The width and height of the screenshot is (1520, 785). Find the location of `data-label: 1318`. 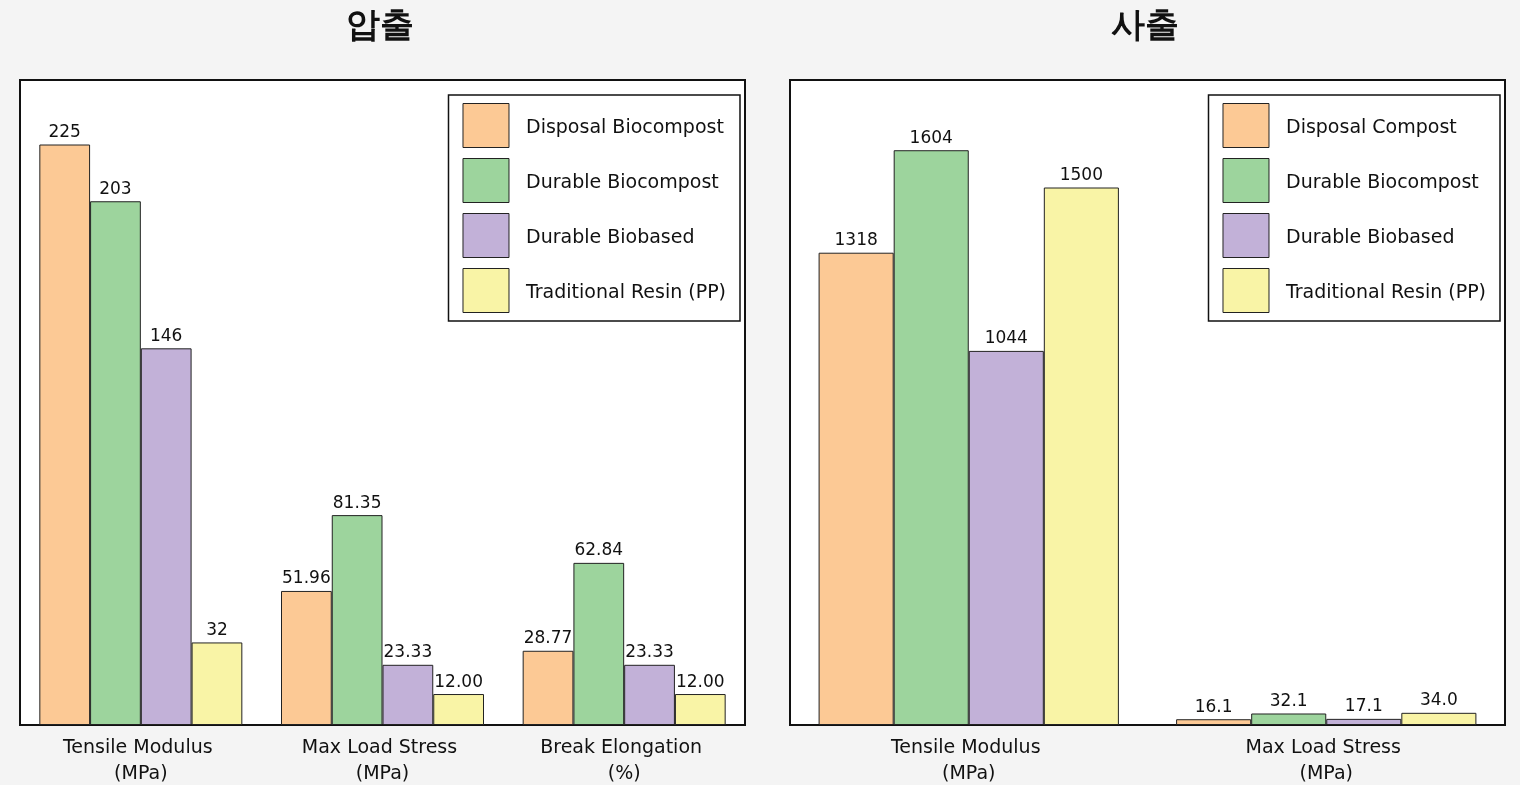

data-label: 1318 is located at coordinates (856, 239).